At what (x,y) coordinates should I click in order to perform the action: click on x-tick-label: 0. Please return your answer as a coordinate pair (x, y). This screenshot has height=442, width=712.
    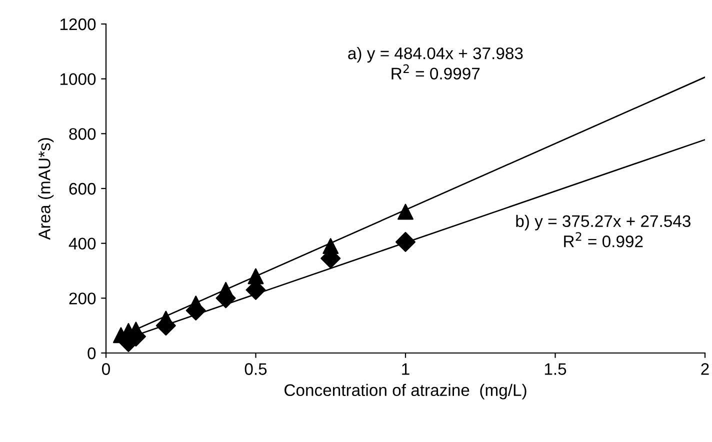
    Looking at the image, I should click on (106, 369).